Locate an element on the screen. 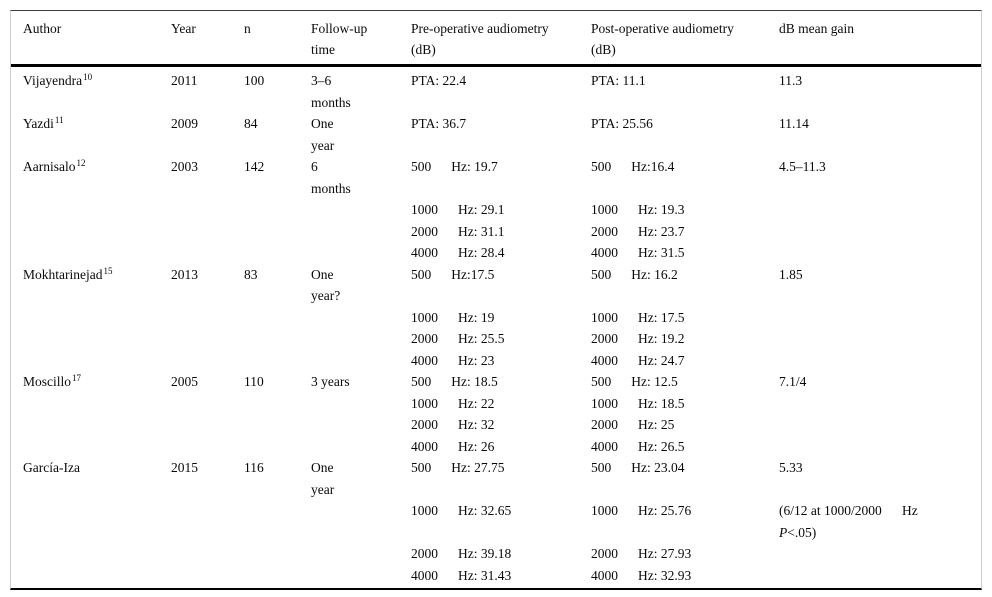 Image resolution: width=992 pixels, height=597 pixels. preop-cell: 2000 Hz: 31.1 is located at coordinates (501, 232).